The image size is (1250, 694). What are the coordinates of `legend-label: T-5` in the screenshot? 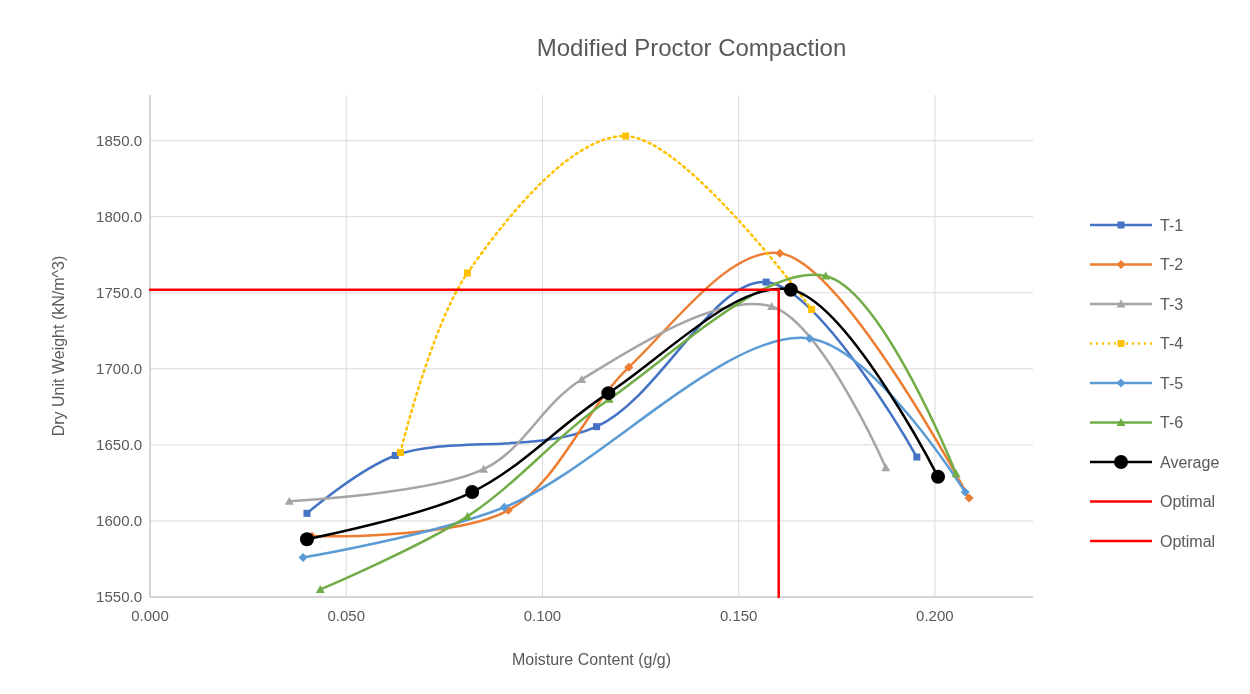 It's located at (1172, 383).